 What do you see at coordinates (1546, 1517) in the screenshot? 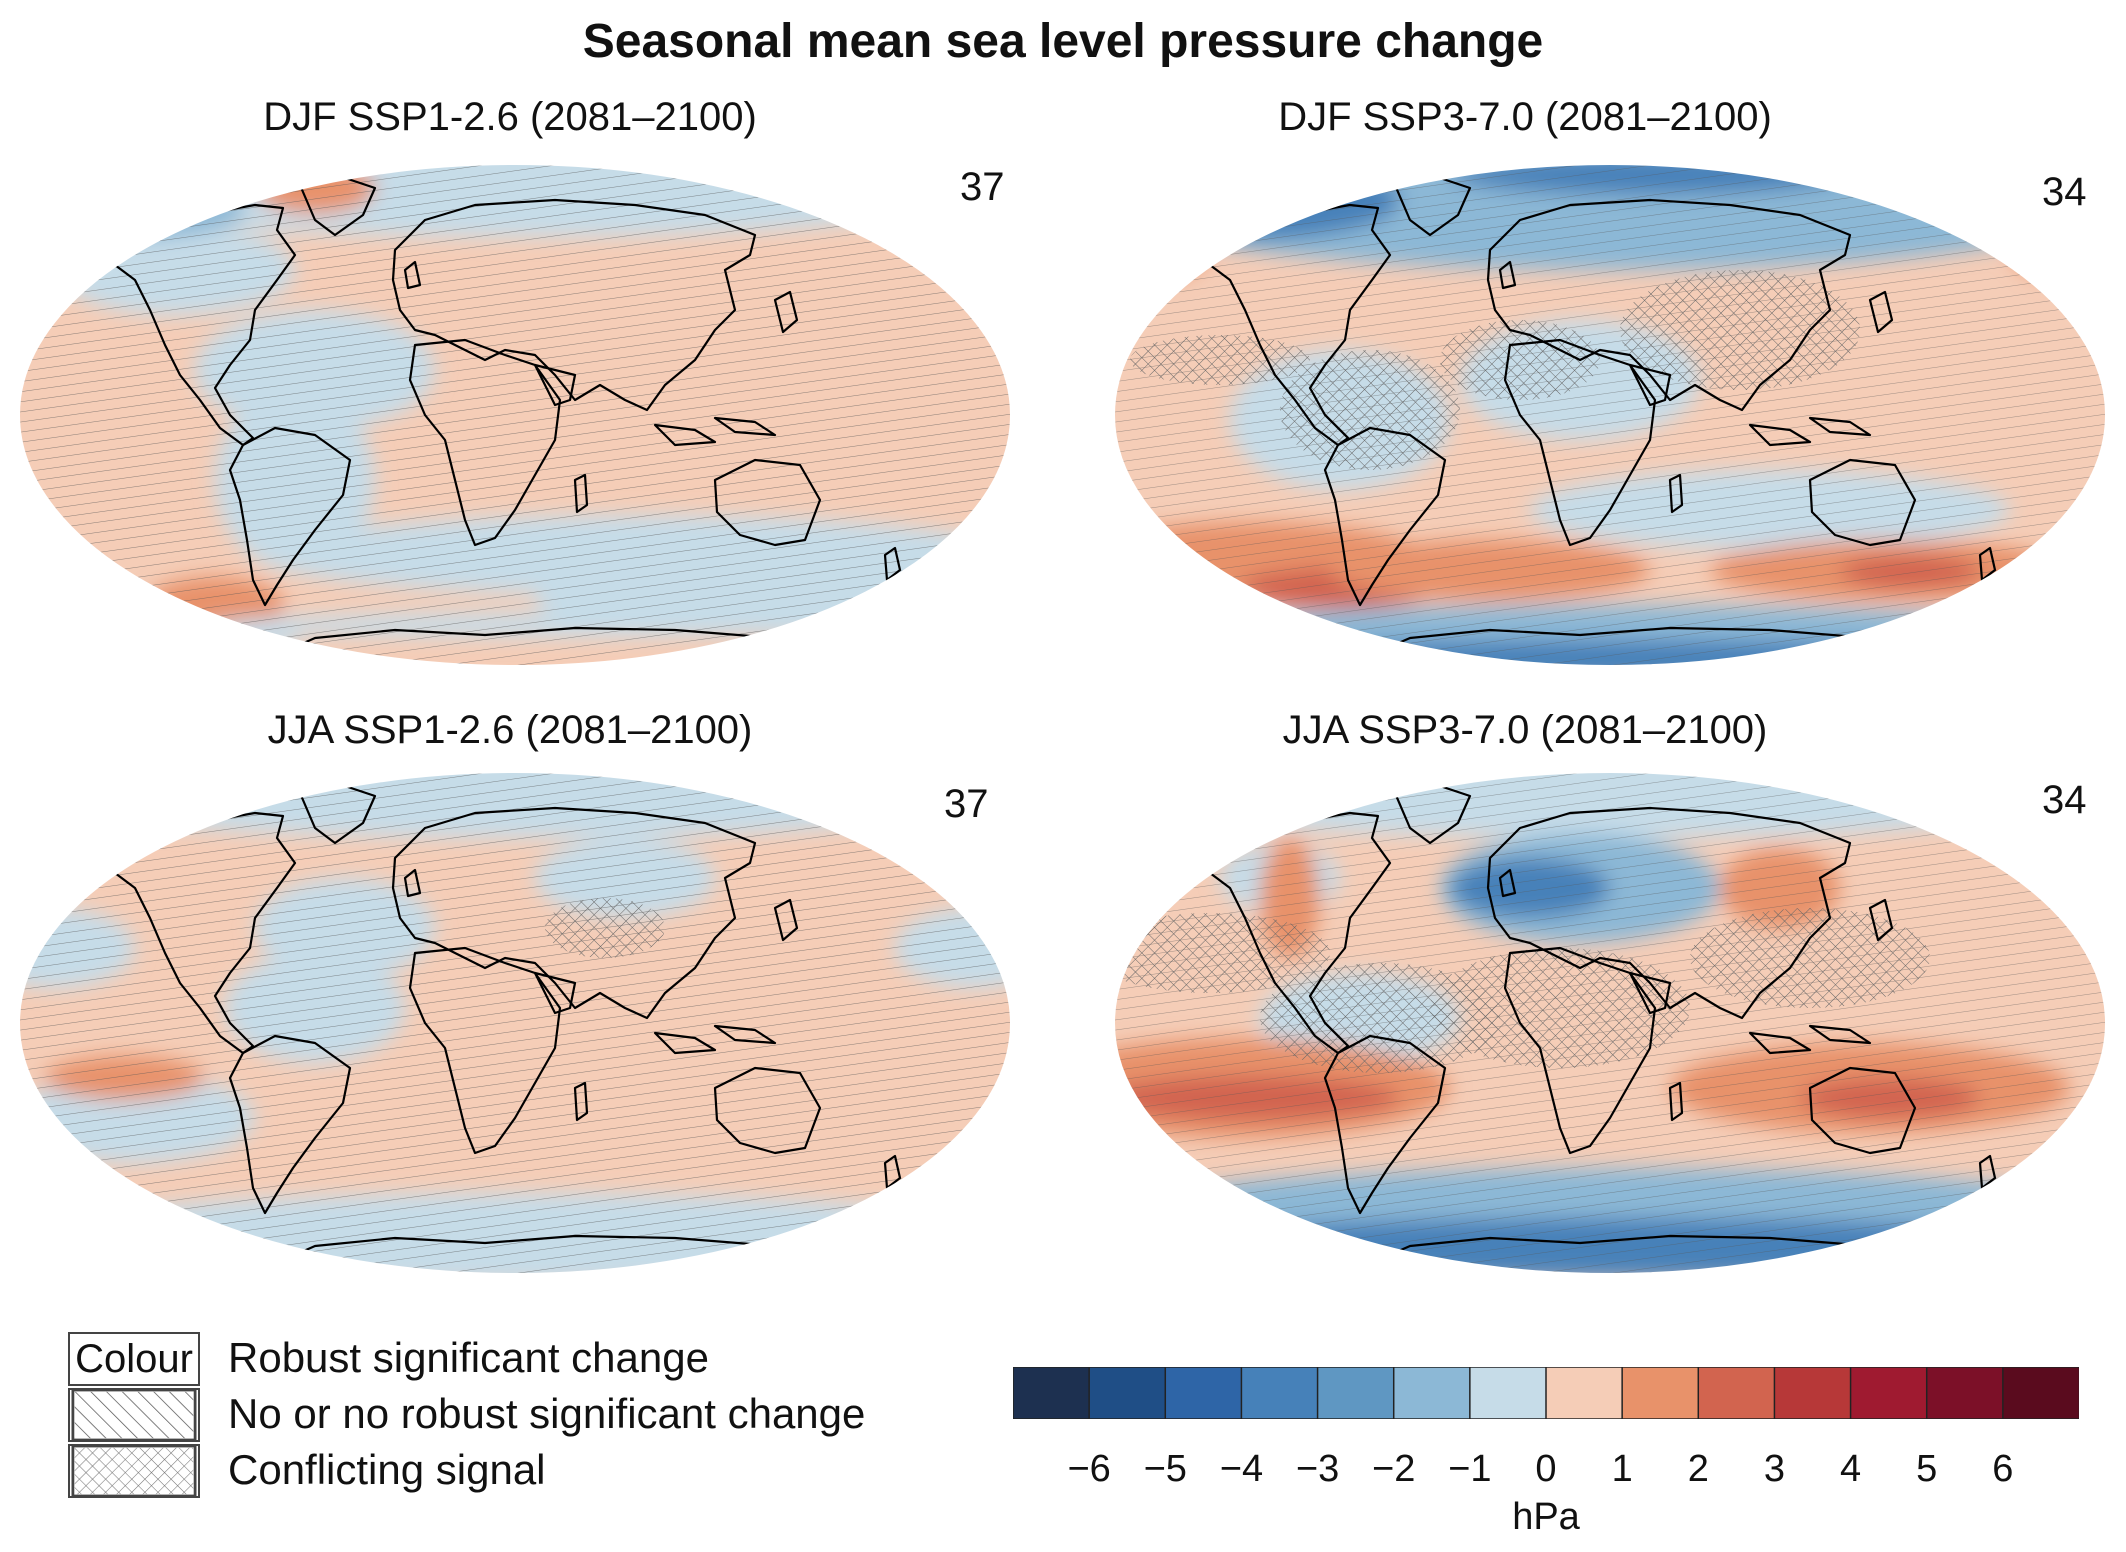
I see `colorbar-unit: hPa` at bounding box center [1546, 1517].